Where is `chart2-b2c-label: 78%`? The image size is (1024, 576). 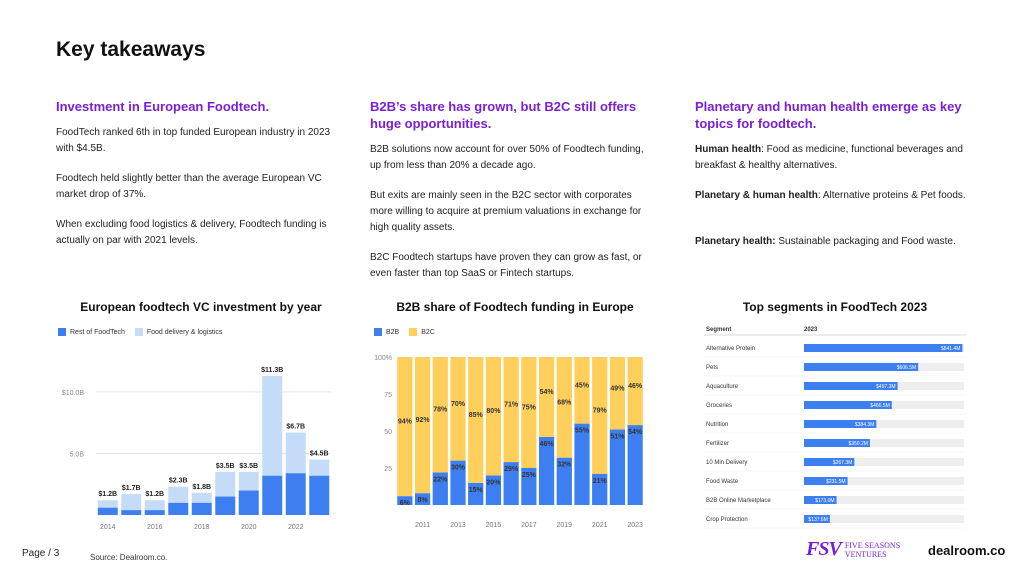 chart2-b2c-label: 78% is located at coordinates (440, 410).